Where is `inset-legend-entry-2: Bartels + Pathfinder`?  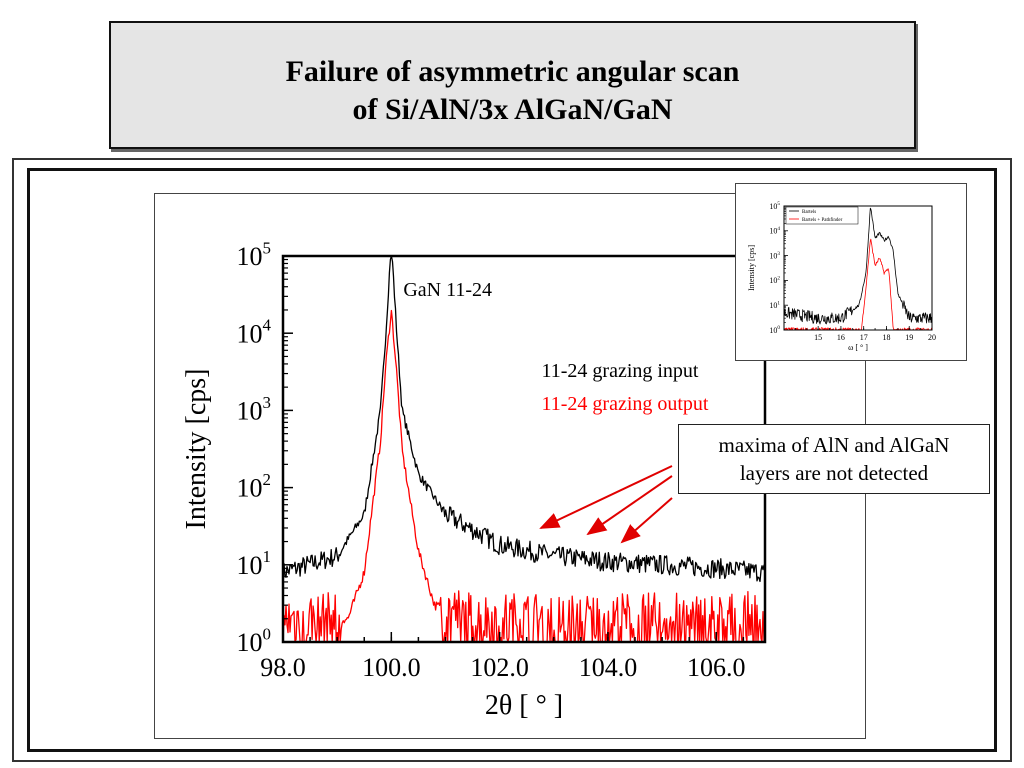 inset-legend-entry-2: Bartels + Pathfinder is located at coordinates (822, 220).